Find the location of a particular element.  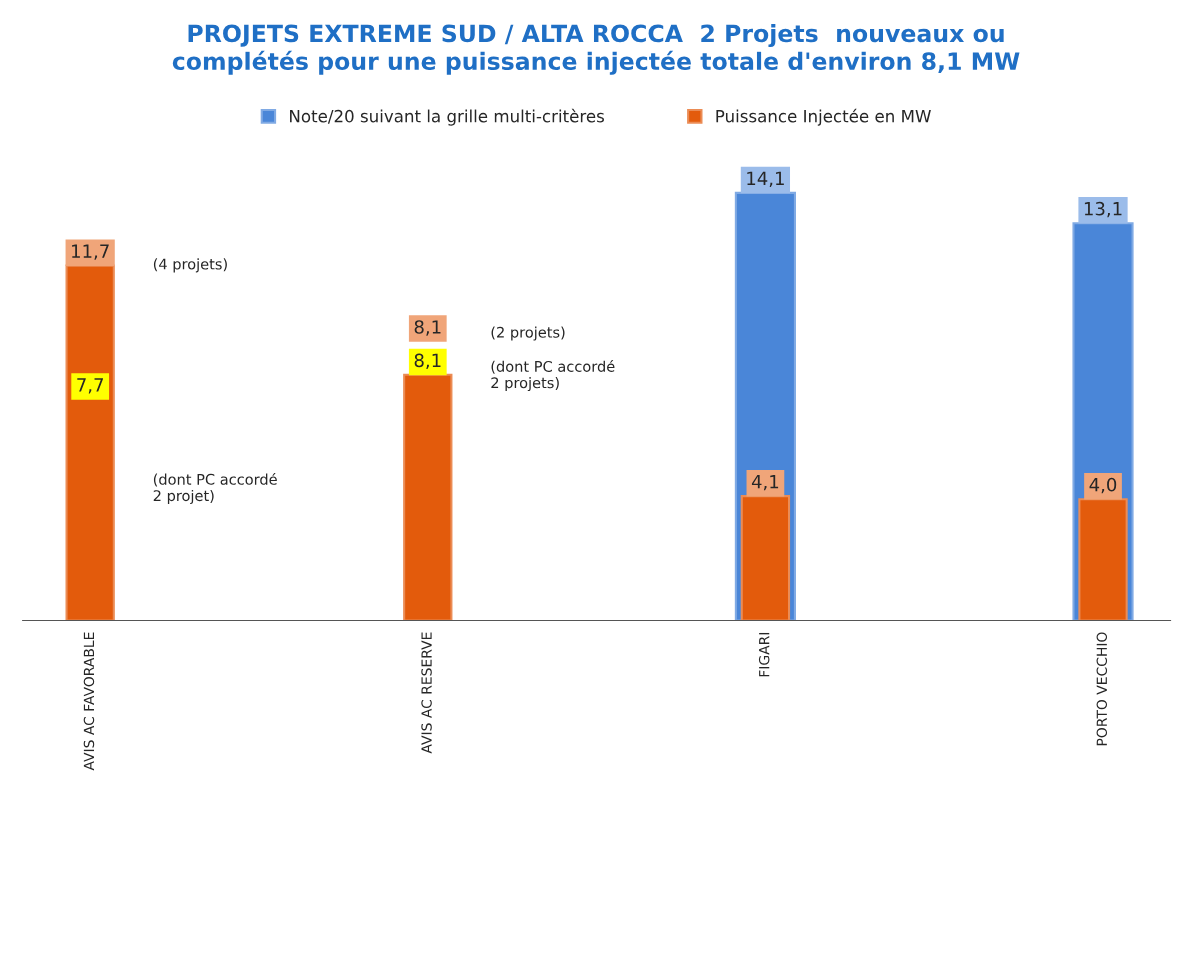

x-tick-label: AVIS AC FAVORABLE is located at coordinates (89, 701).